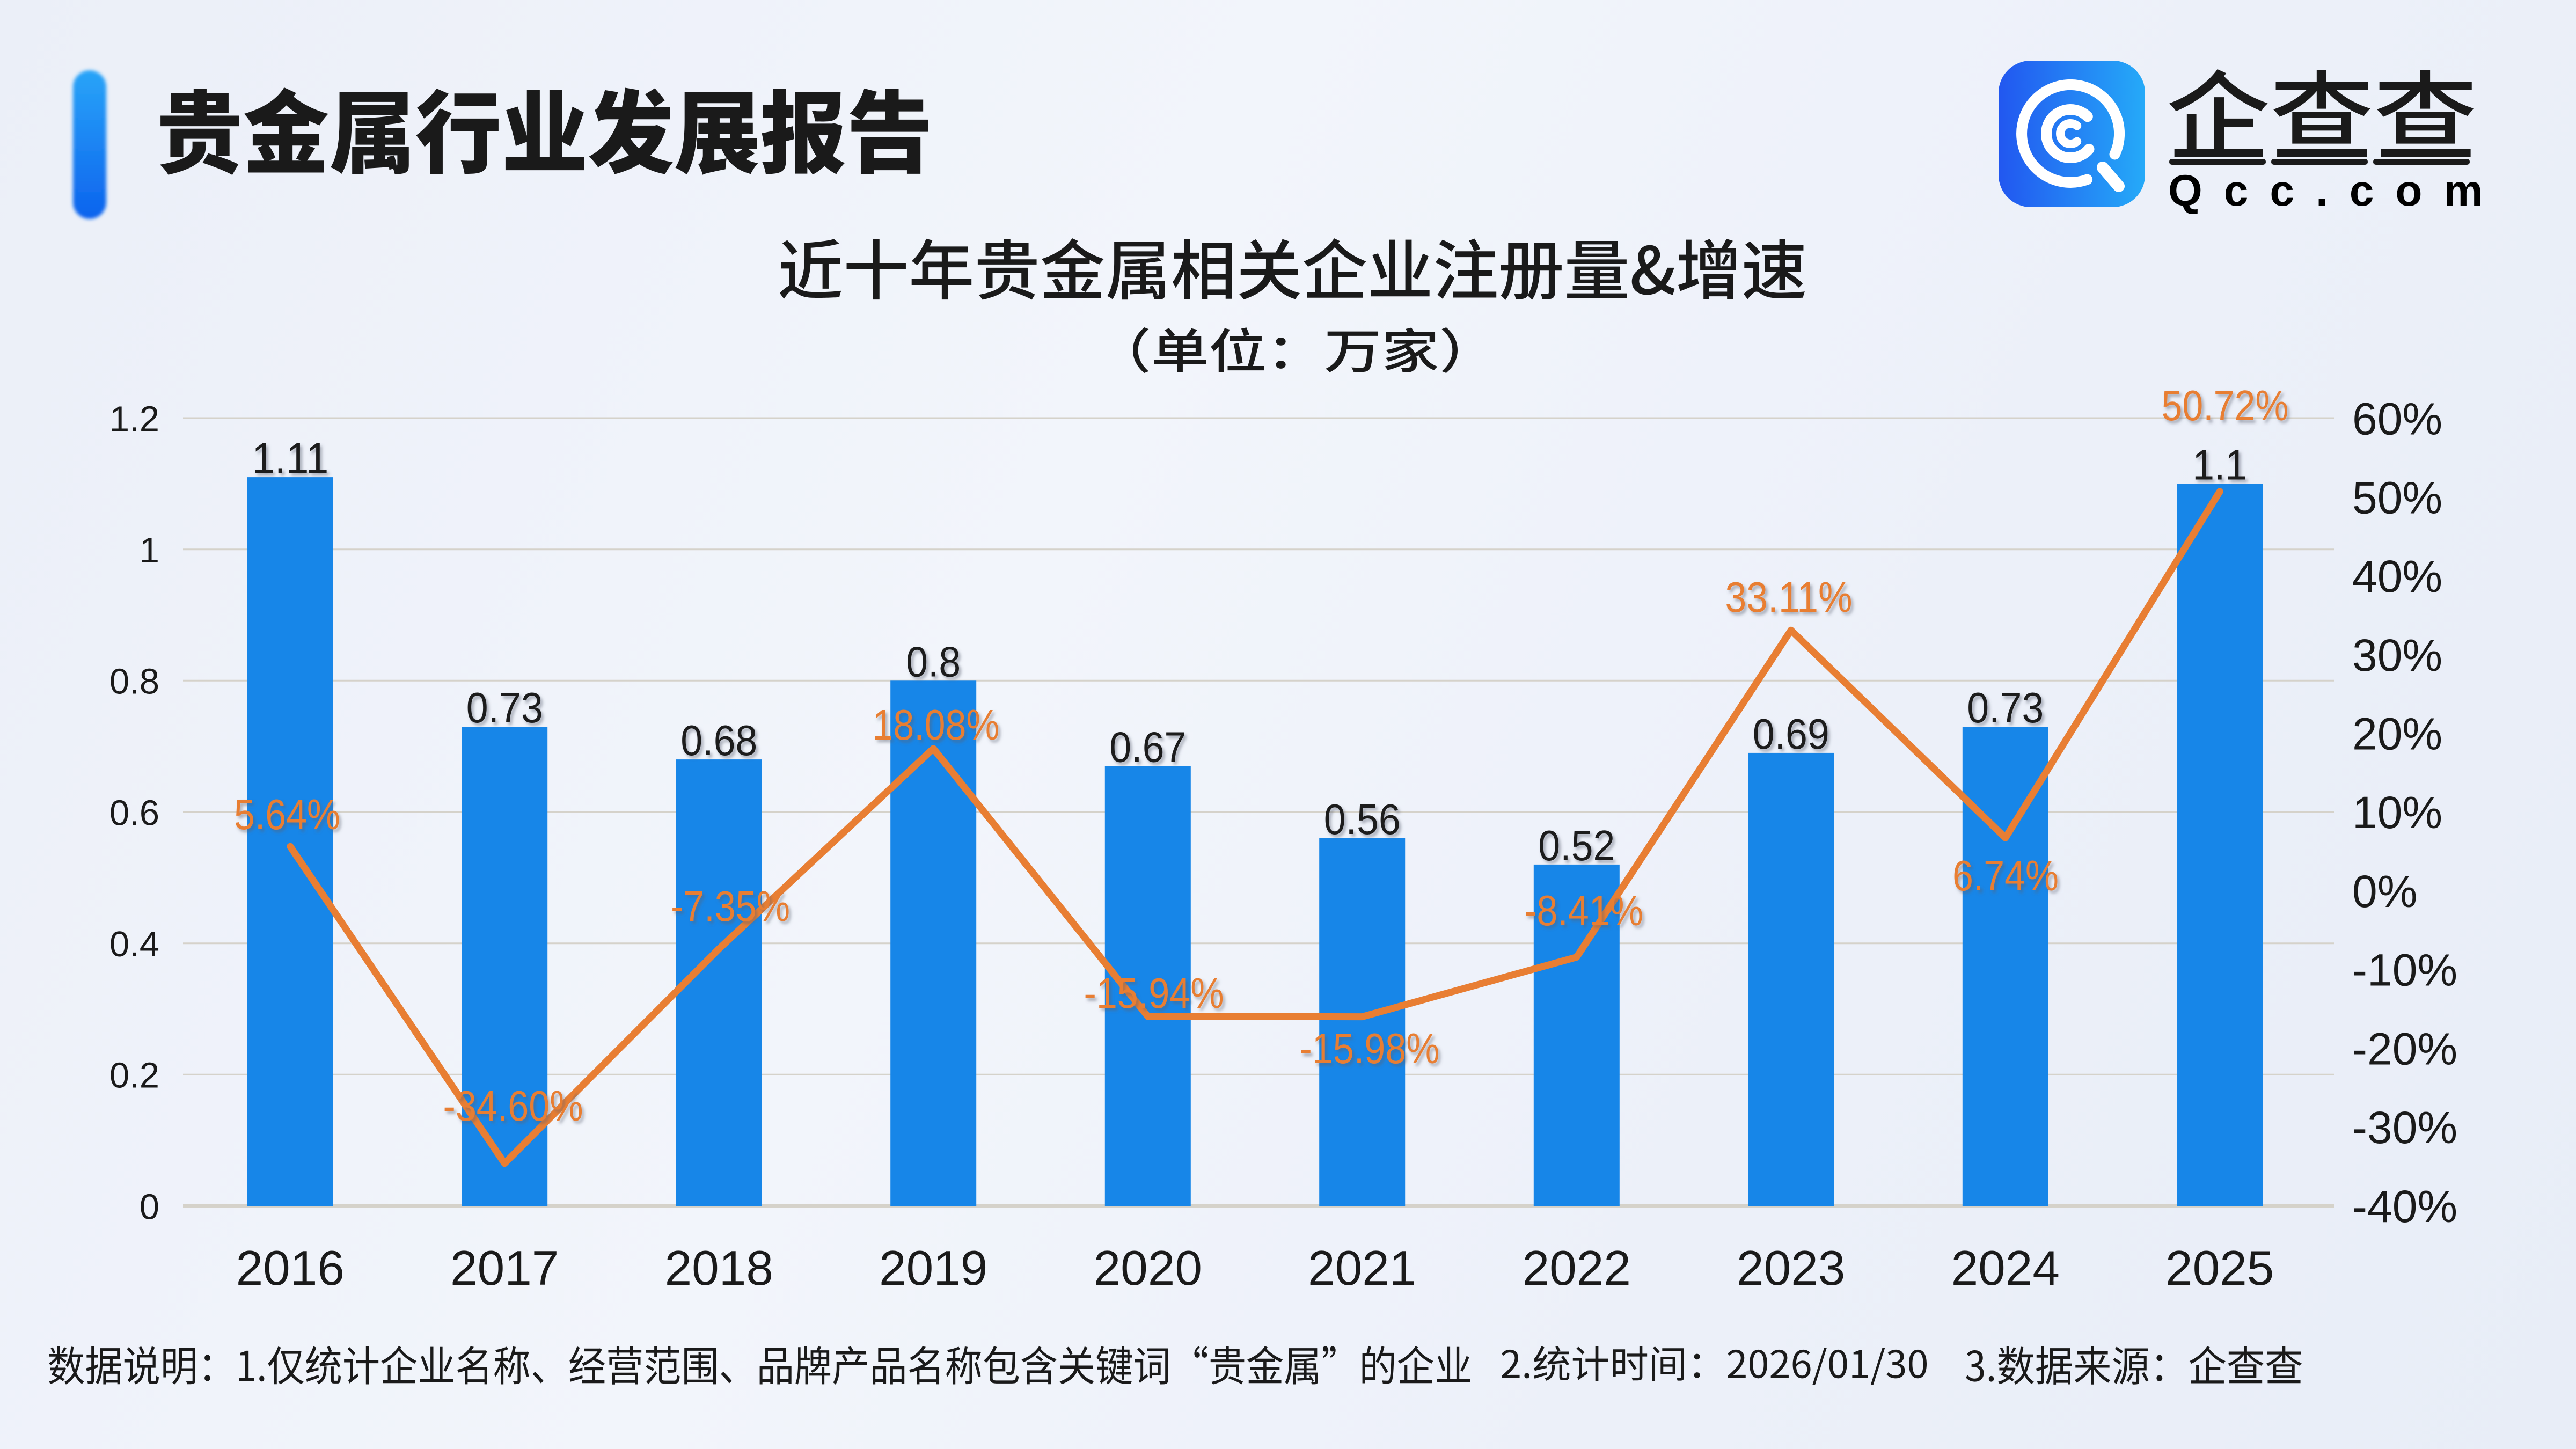 The height and width of the screenshot is (1449, 2576). What do you see at coordinates (2005, 875) in the screenshot?
I see `svg-text: 6.74%` at bounding box center [2005, 875].